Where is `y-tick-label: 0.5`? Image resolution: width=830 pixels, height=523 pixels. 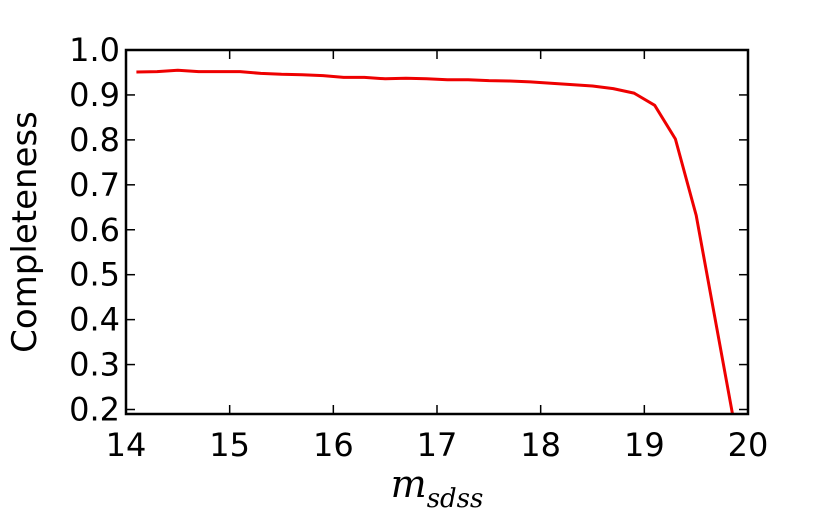
y-tick-label: 0.5 is located at coordinates (94, 275).